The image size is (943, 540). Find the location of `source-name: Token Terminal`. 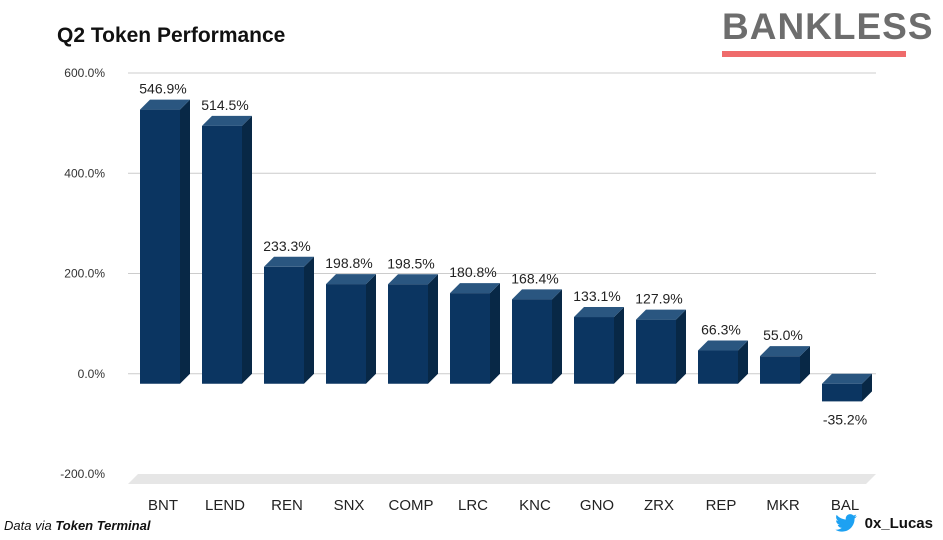

source-name: Token Terminal is located at coordinates (103, 525).